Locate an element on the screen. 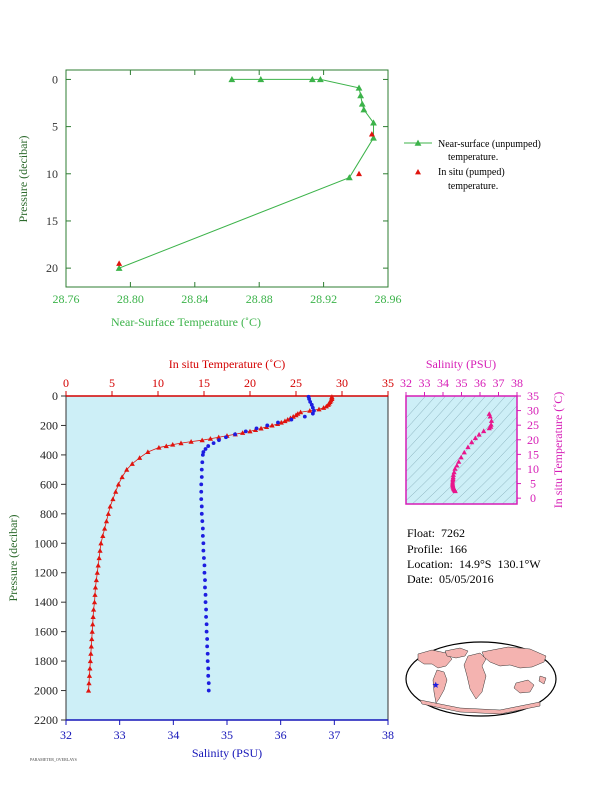 This screenshot has height=792, width=612. pressure-tick-label: 1000 is located at coordinates (46, 543).